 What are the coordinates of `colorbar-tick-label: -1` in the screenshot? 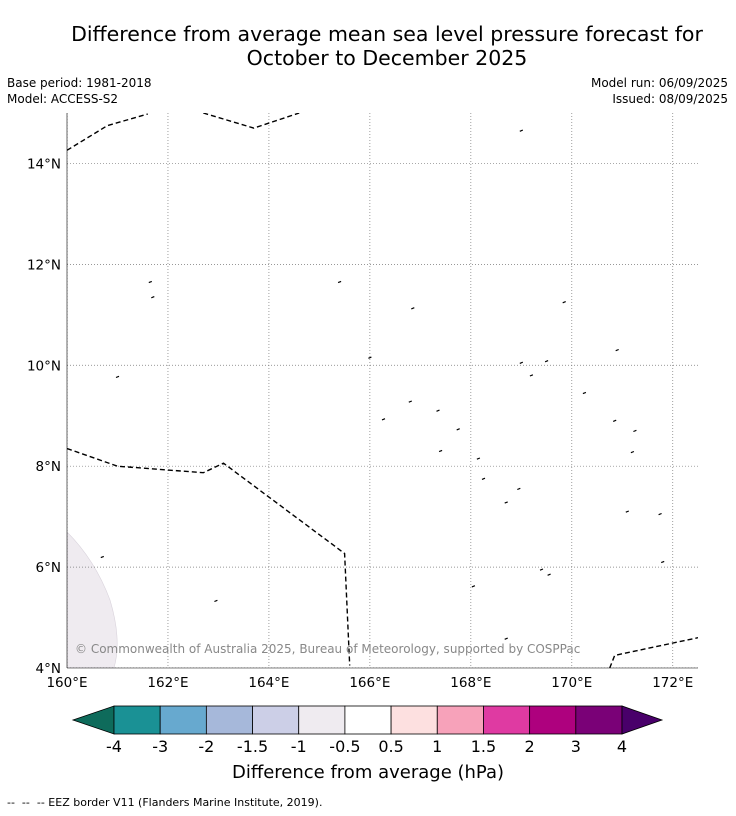 It's located at (299, 746).